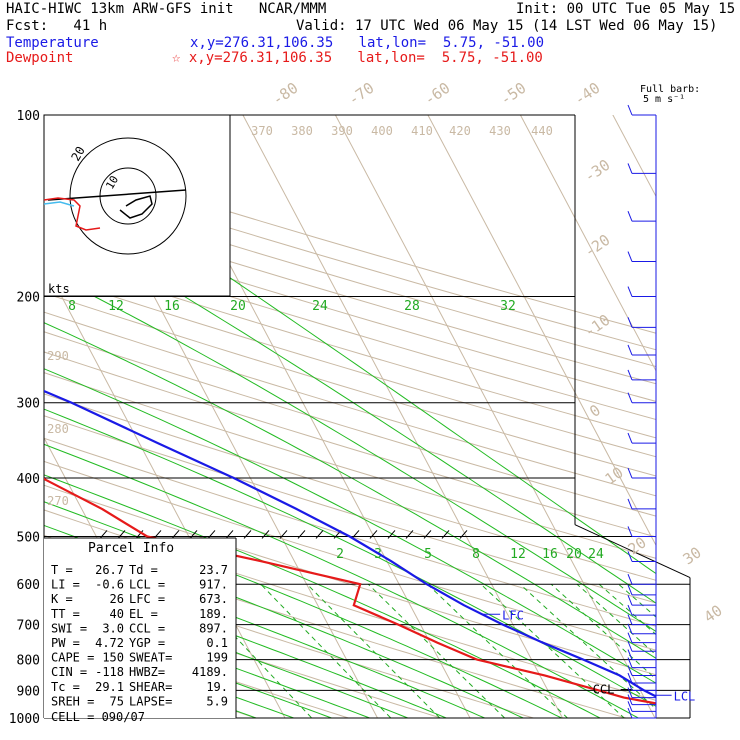  I want to click on parcel-info-value: 5.9, so click(217, 701).